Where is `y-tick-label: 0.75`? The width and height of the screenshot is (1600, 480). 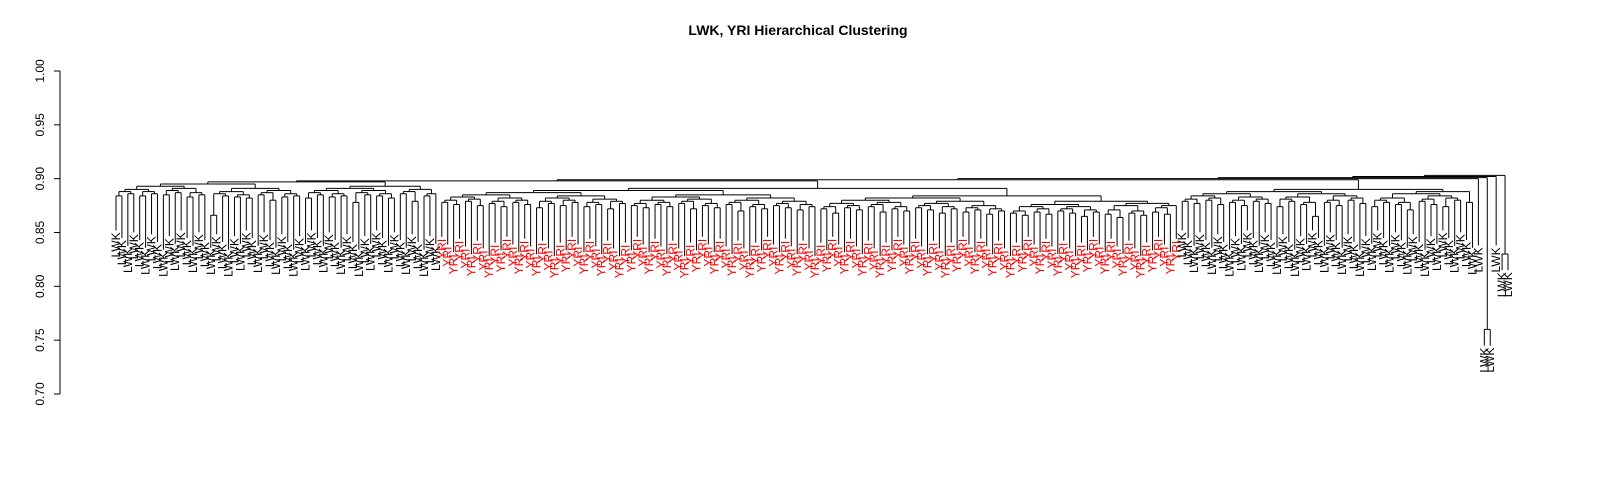 y-tick-label: 0.75 is located at coordinates (40, 340).